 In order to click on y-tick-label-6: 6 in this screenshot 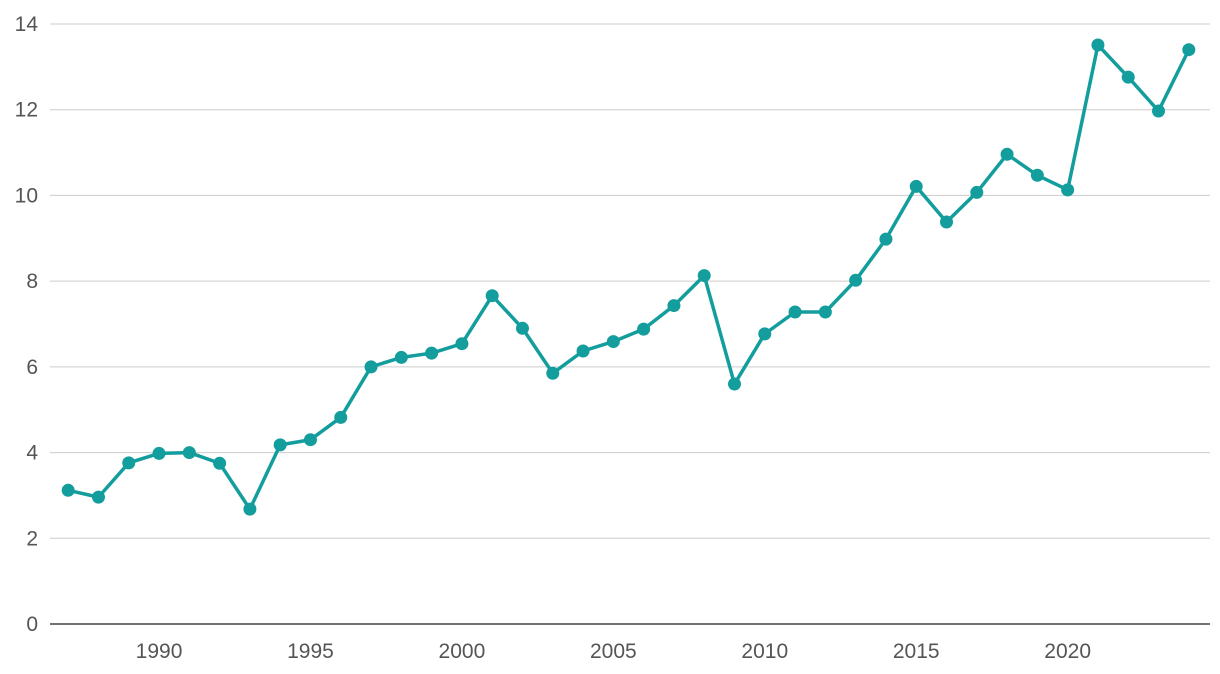, I will do `click(32, 367)`.